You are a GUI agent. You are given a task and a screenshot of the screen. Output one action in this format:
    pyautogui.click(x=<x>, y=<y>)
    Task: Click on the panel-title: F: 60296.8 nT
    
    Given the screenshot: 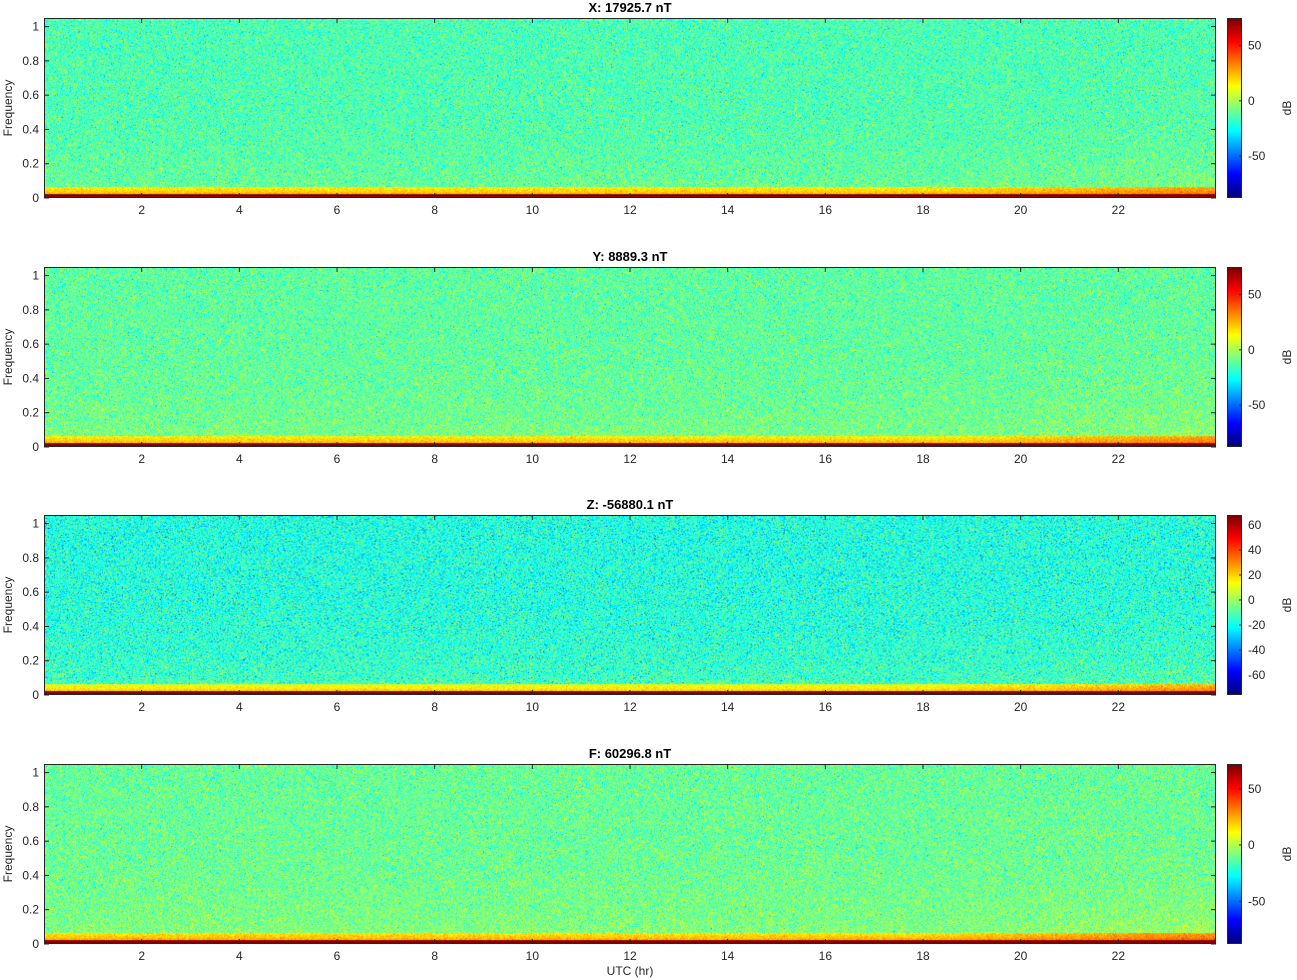 What is the action you would take?
    pyautogui.click(x=630, y=753)
    